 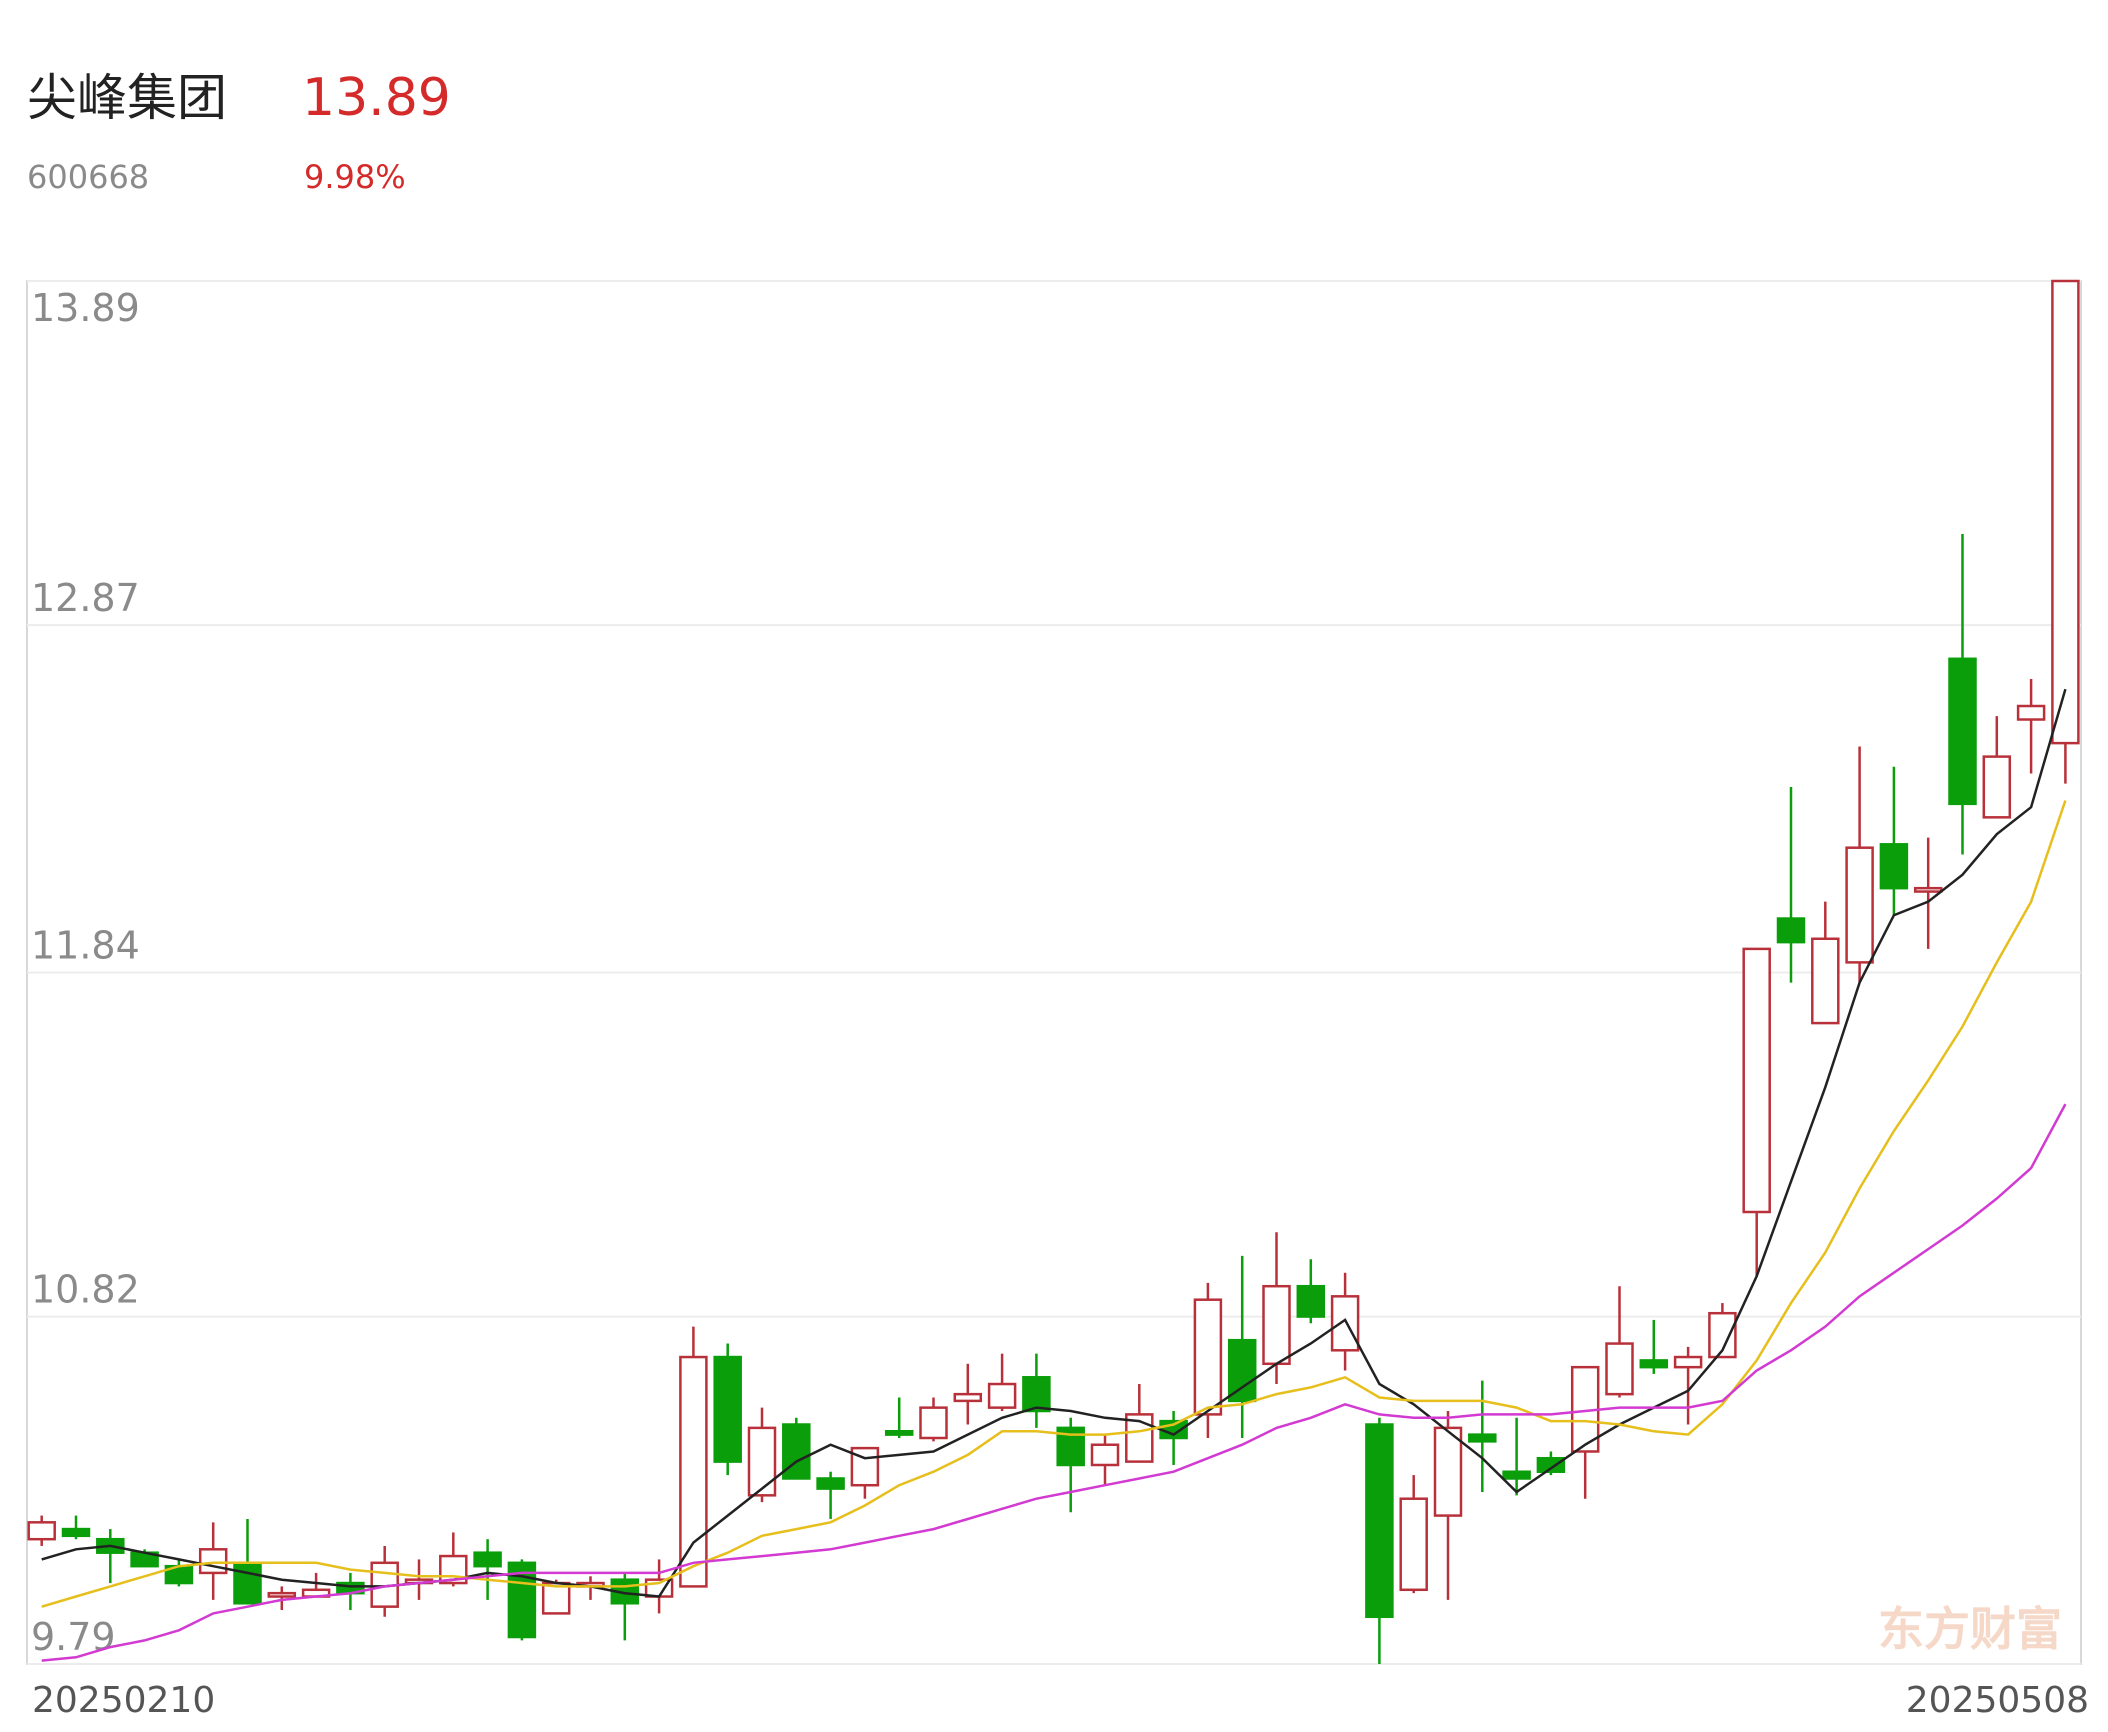 What do you see at coordinates (1970, 1629) in the screenshot?
I see `watermark: 东方财富` at bounding box center [1970, 1629].